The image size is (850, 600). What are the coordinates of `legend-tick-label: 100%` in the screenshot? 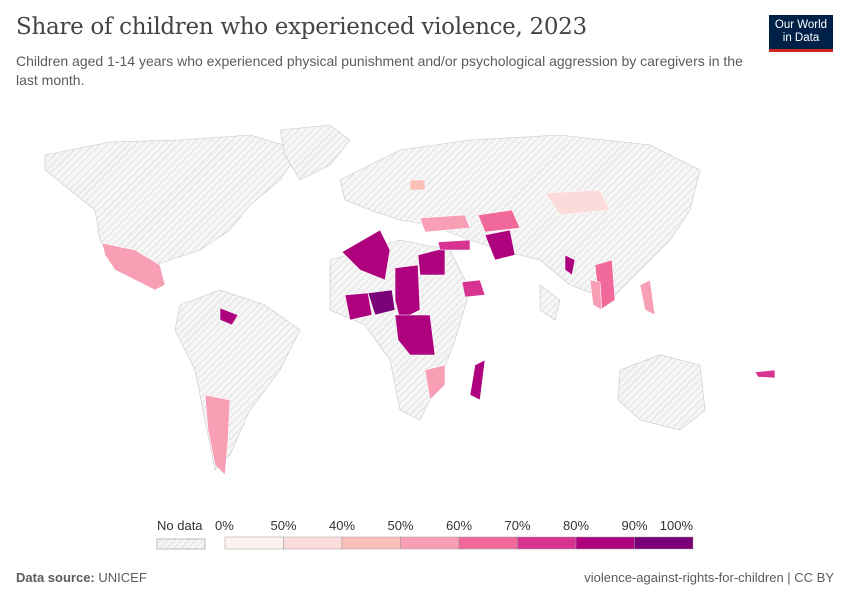 It's located at (677, 525).